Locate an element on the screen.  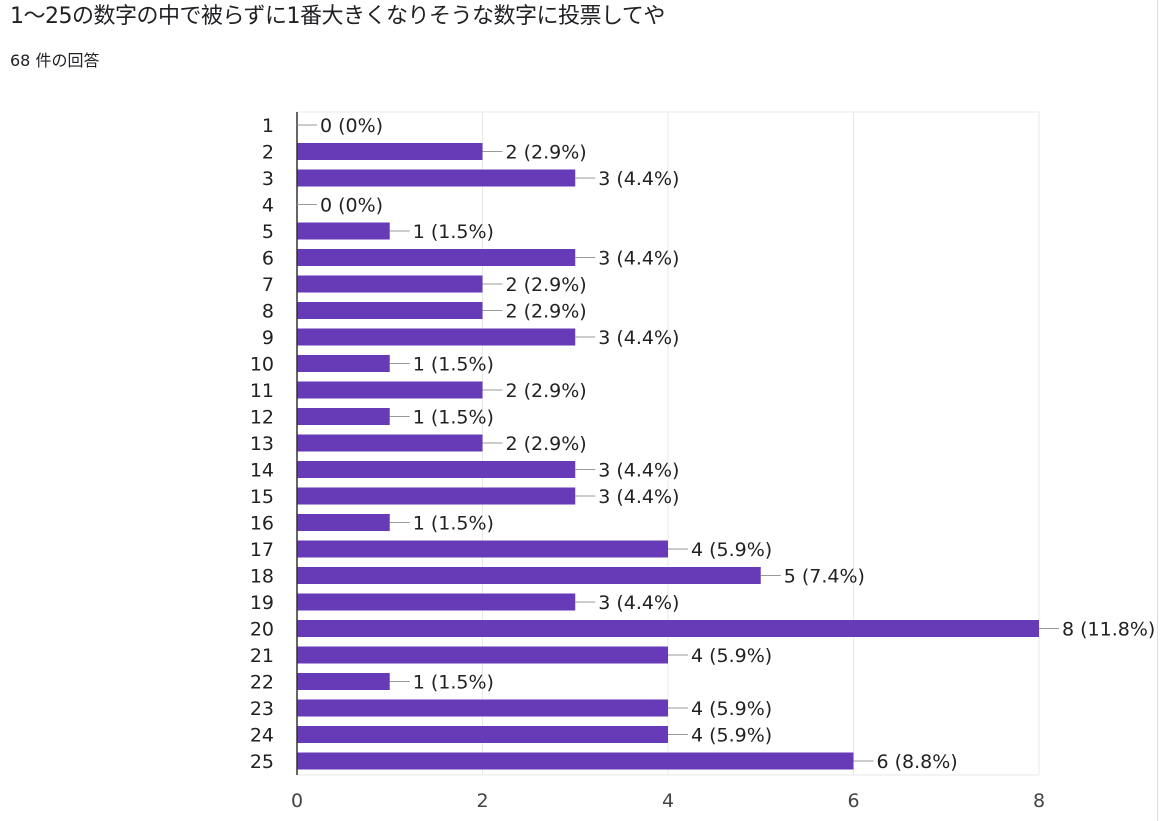
category-label: 13 is located at coordinates (262, 444).